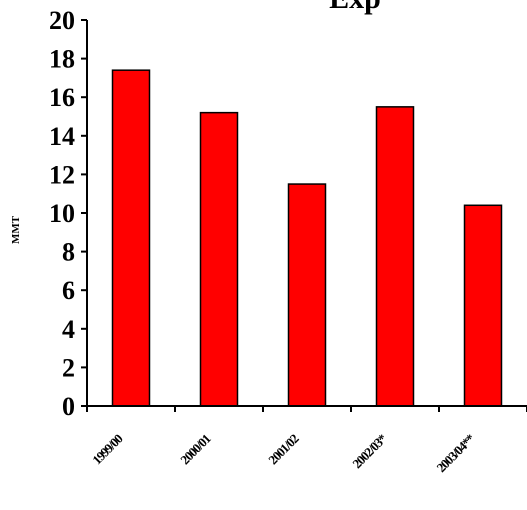 This screenshot has width=527, height=510. What do you see at coordinates (456, 453) in the screenshot?
I see `x-tick-label: 2003/04**` at bounding box center [456, 453].